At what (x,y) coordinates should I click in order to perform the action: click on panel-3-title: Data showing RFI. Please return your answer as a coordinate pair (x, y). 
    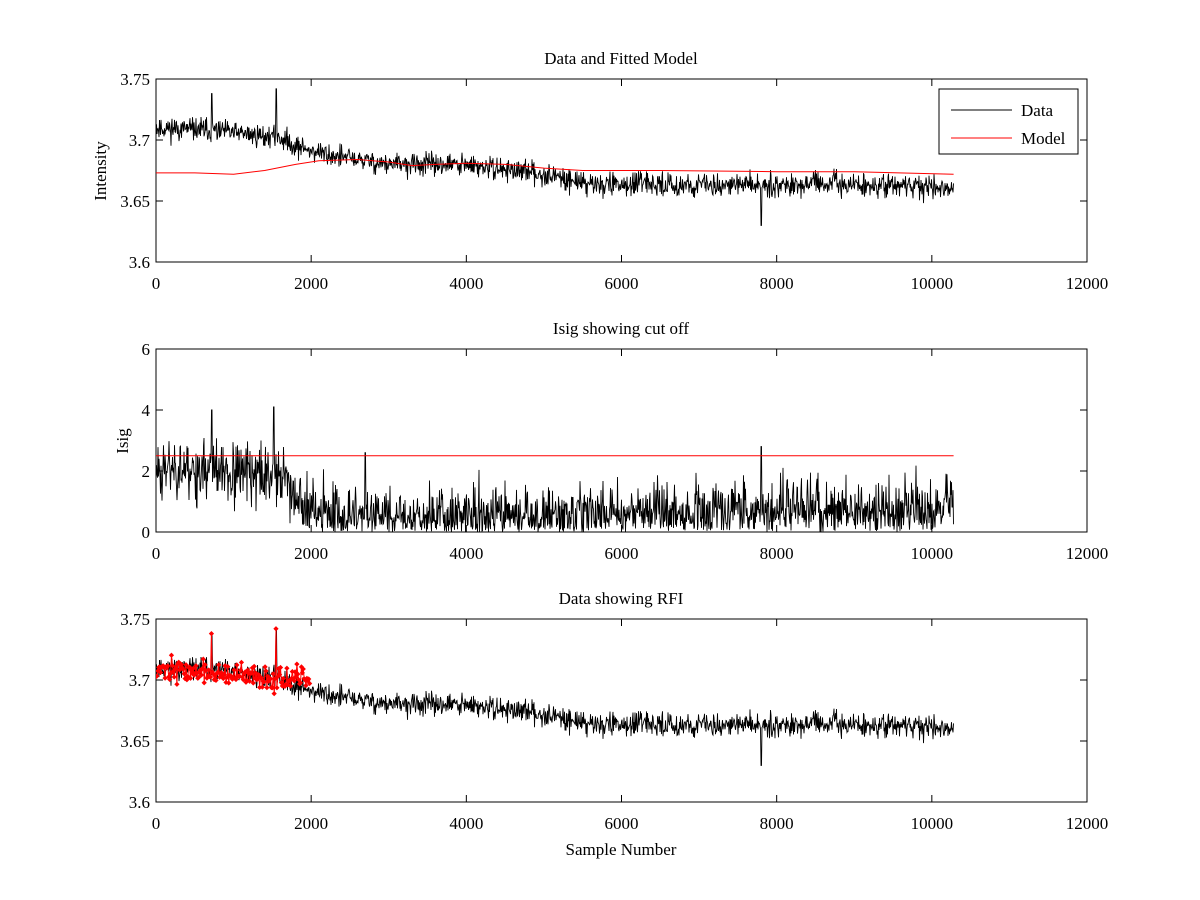
    Looking at the image, I should click on (621, 598).